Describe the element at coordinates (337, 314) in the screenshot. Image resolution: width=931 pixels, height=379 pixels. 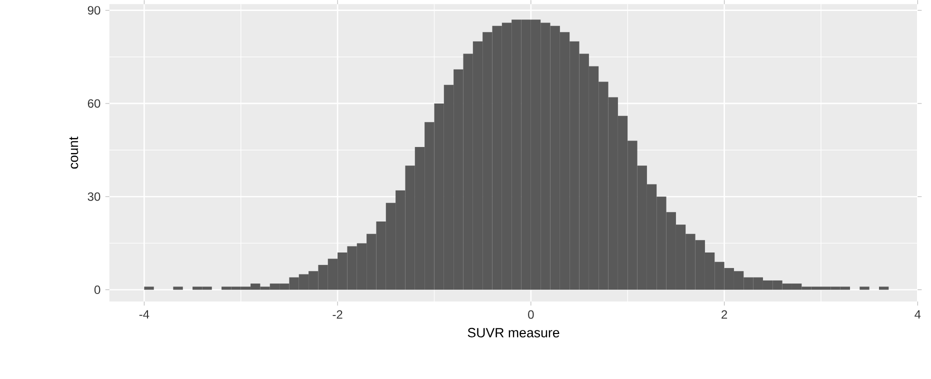
I see `x-tick-label: -2` at that location.